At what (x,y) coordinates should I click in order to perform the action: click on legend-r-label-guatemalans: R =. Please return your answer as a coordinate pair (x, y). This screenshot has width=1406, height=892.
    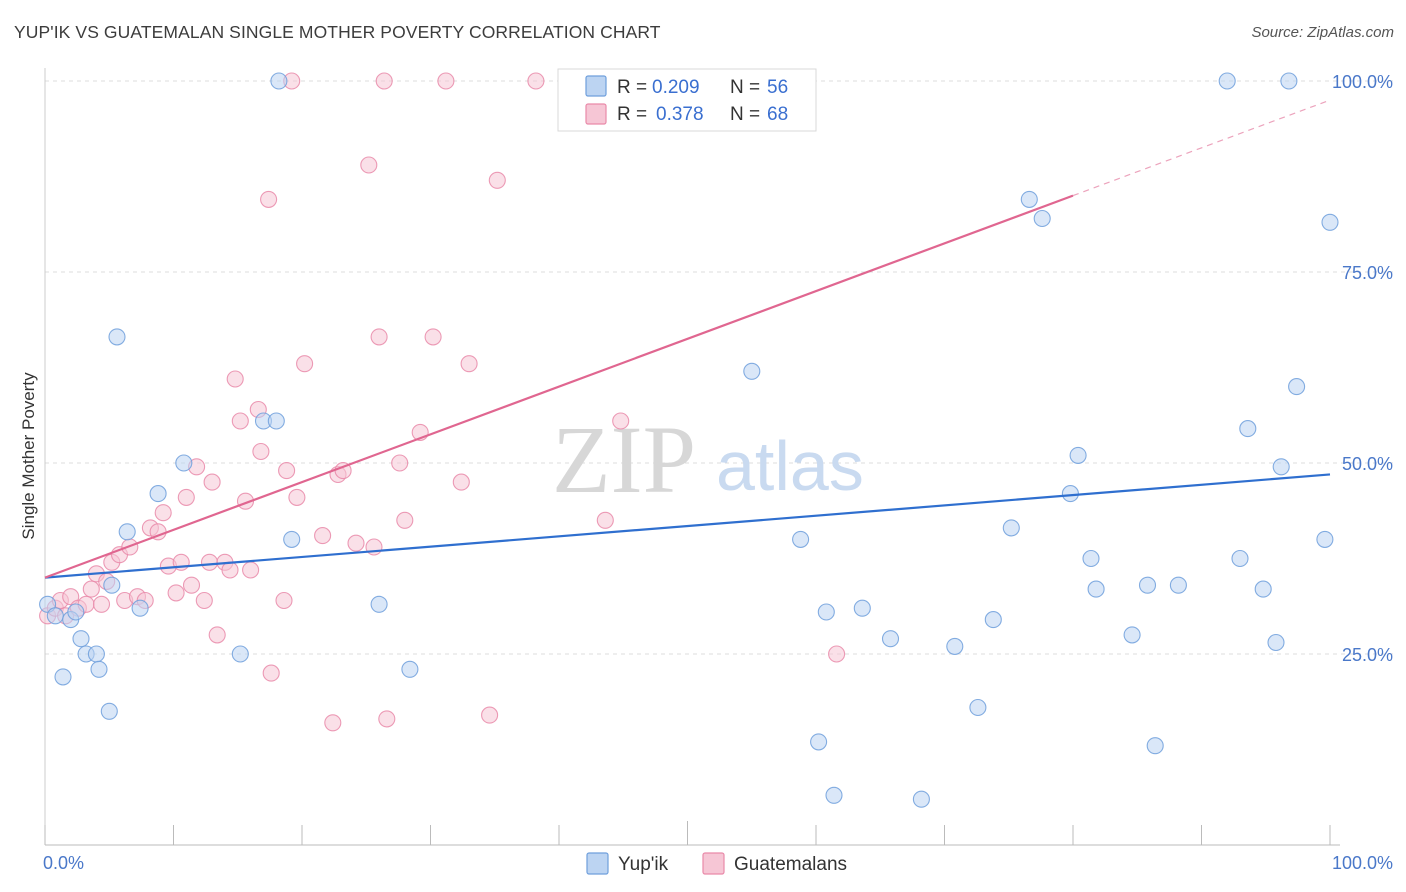
    Looking at the image, I should click on (632, 114).